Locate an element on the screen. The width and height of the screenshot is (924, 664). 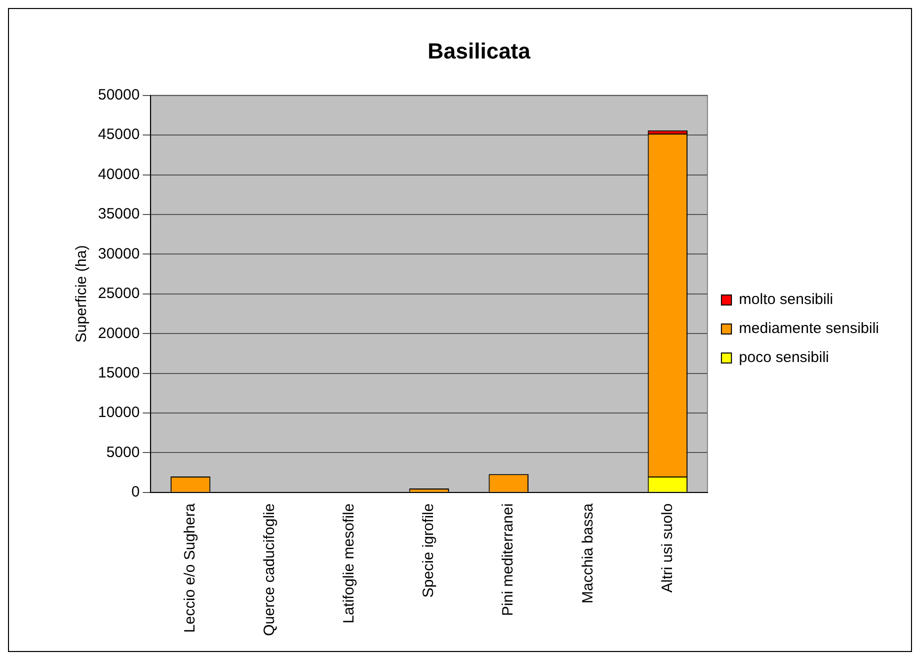
y-tick-label: 40000 is located at coordinates (119, 174).